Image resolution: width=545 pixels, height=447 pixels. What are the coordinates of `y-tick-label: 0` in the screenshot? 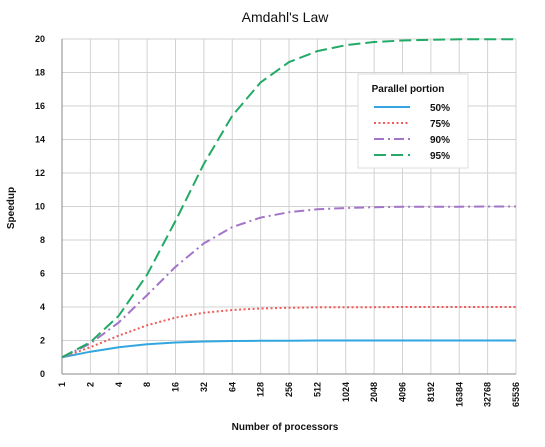 It's located at (42, 374).